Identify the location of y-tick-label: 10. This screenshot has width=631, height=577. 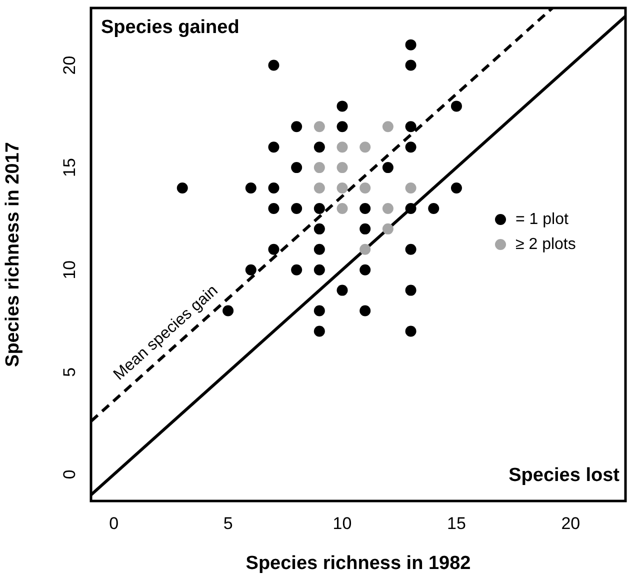
(70, 270).